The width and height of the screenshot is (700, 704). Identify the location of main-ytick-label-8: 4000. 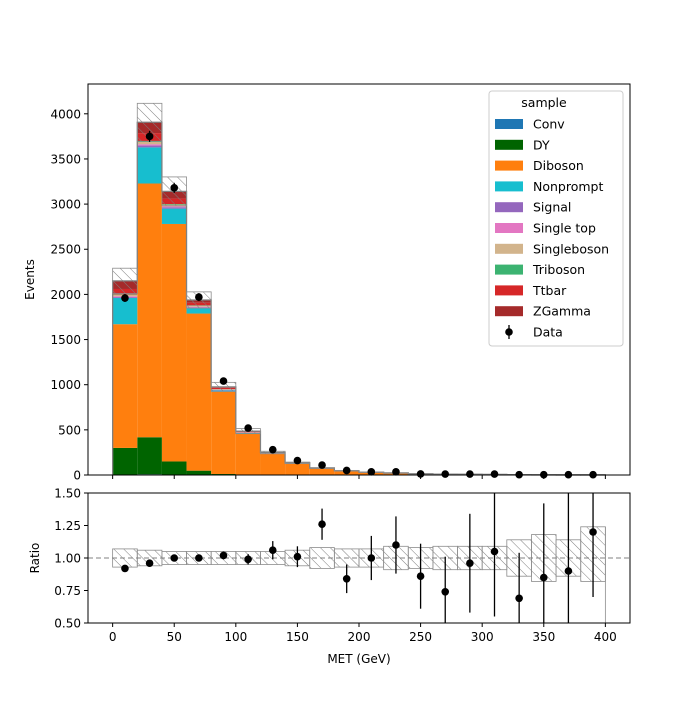
(65, 114).